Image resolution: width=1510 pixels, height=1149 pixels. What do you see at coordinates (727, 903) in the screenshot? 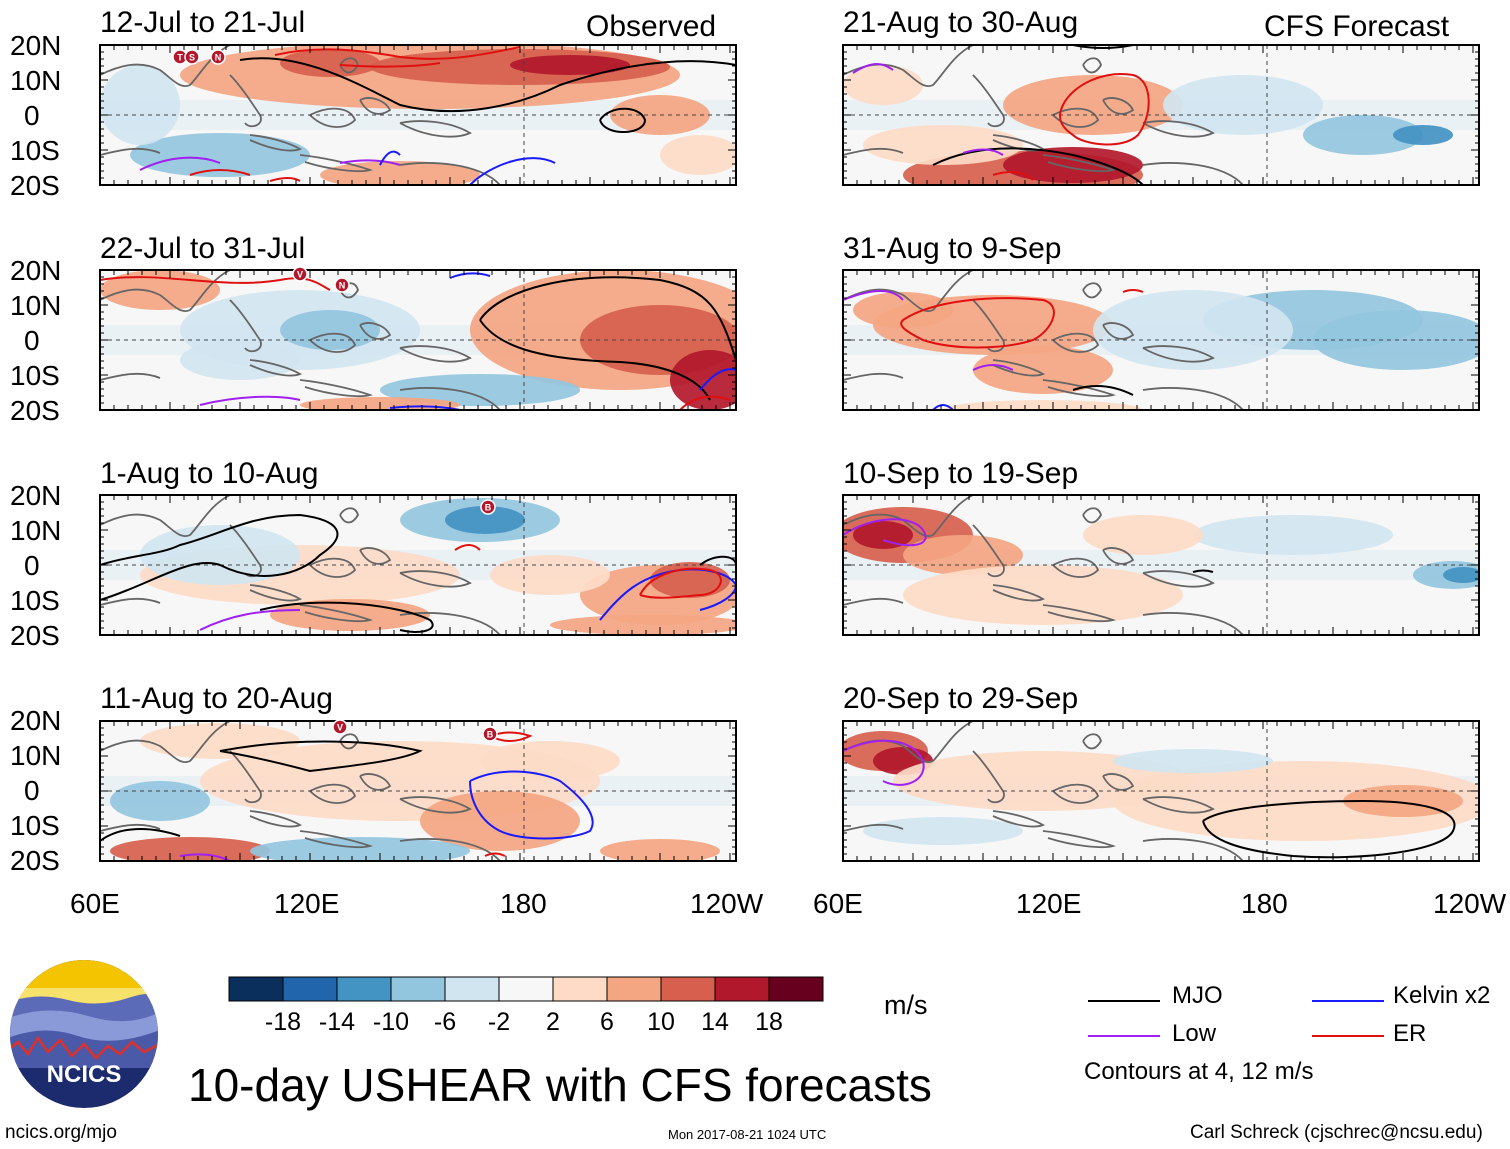
I see `lon-tick-left-120w: 120W` at bounding box center [727, 903].